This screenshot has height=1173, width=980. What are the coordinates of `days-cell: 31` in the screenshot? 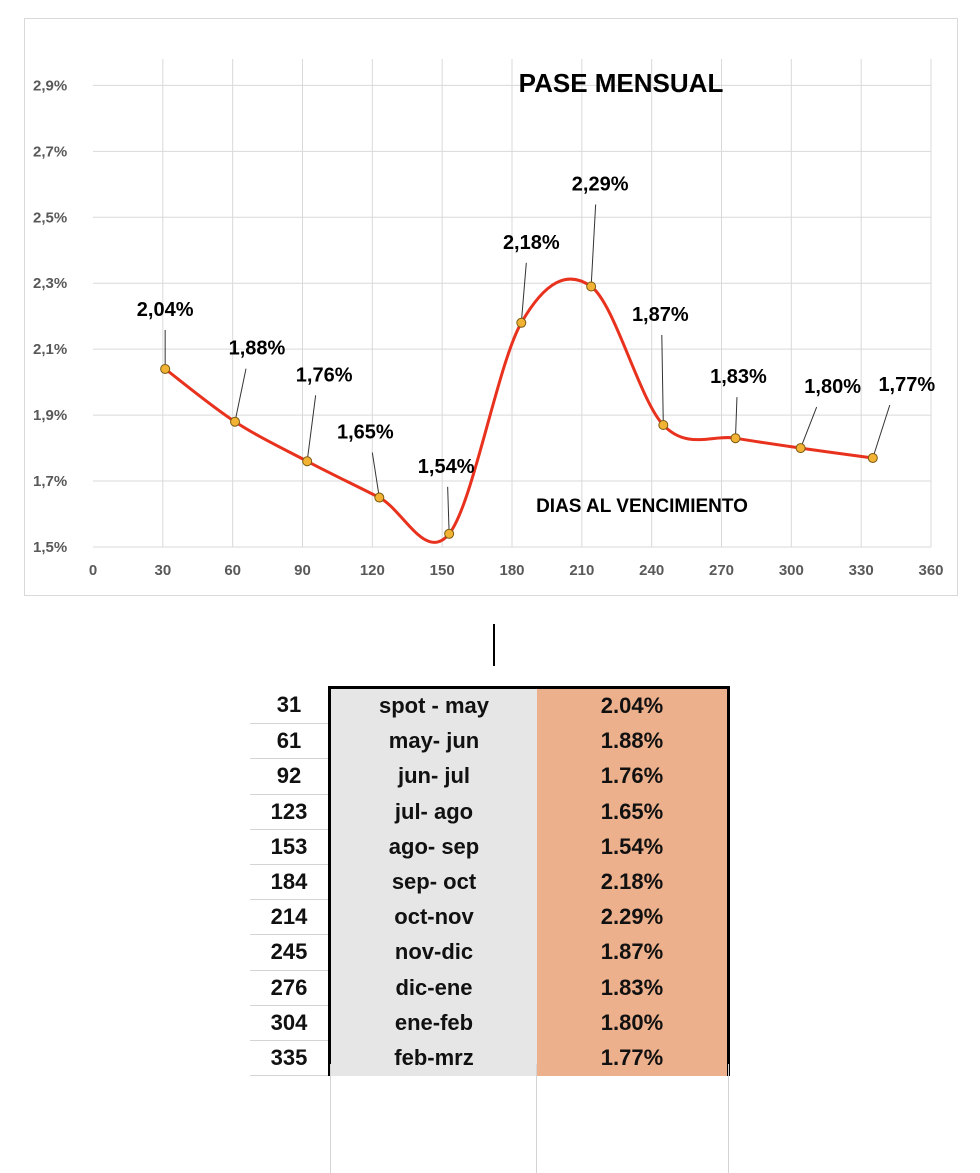 It's located at (290, 706).